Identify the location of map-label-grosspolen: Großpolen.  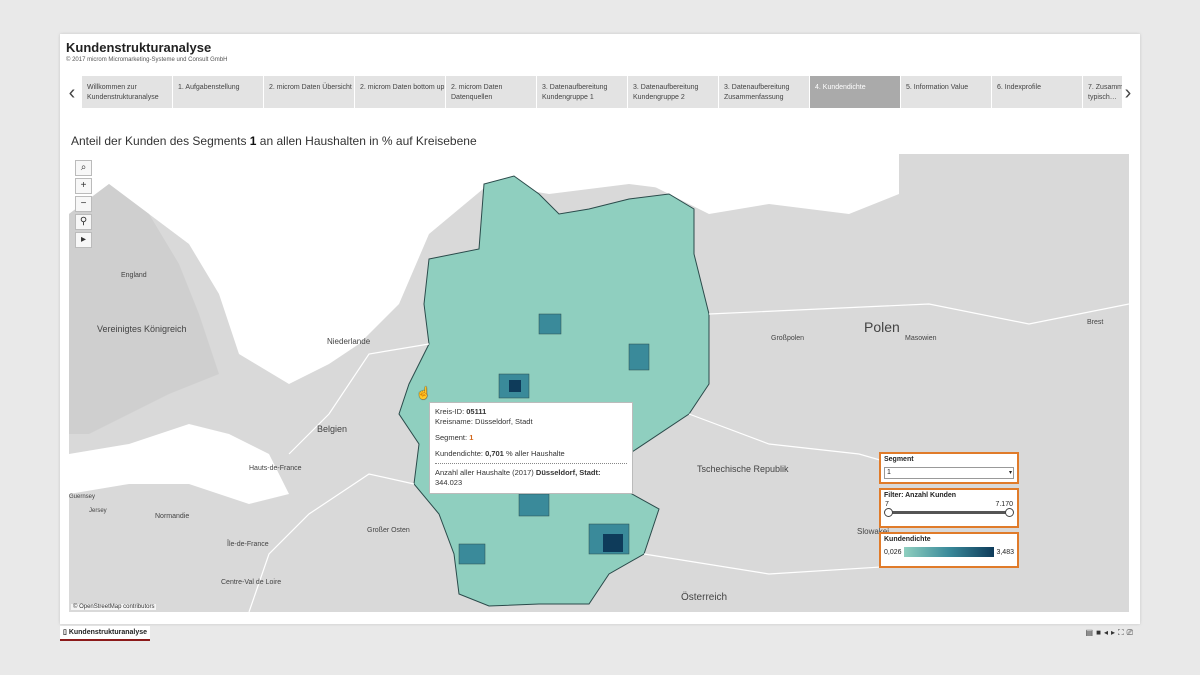
(787, 338).